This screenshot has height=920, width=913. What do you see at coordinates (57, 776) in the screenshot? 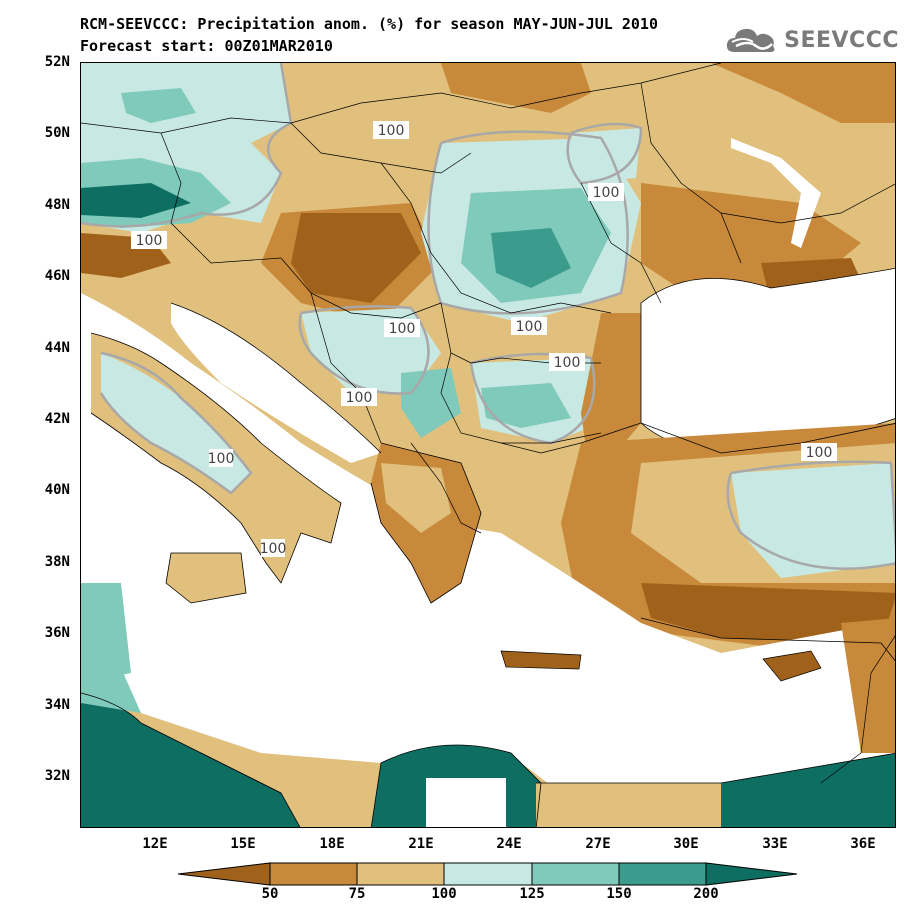
I see `lat-label: 32N` at bounding box center [57, 776].